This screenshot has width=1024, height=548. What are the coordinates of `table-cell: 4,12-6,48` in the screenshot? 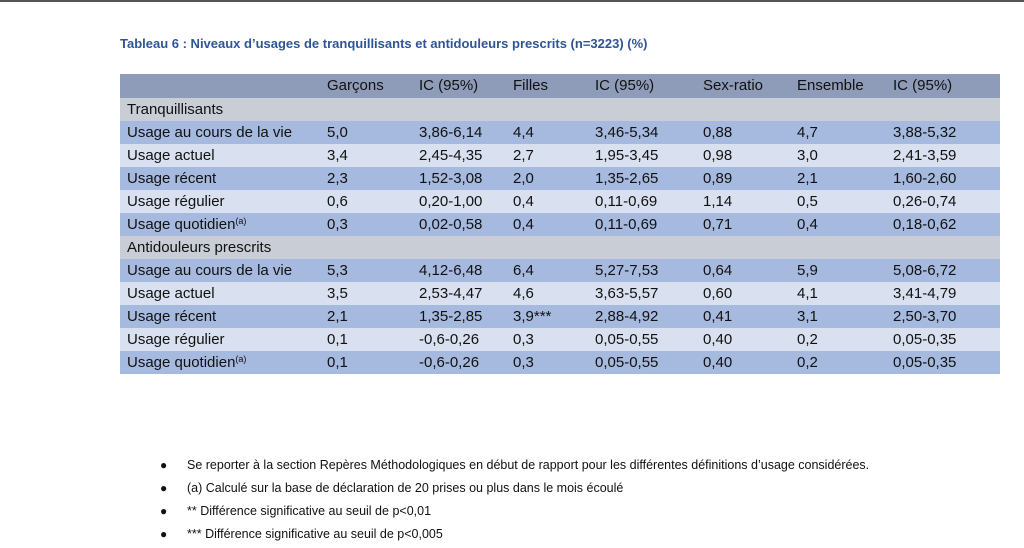 It's located at (459, 270).